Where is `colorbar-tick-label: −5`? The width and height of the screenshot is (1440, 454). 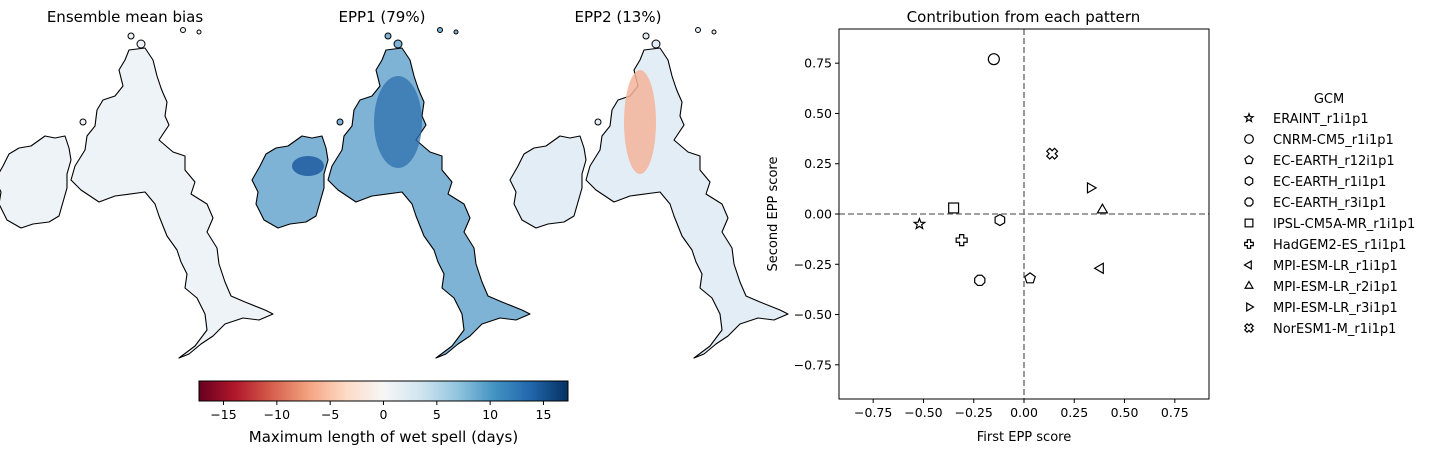
colorbar-tick-label: −5 is located at coordinates (330, 414).